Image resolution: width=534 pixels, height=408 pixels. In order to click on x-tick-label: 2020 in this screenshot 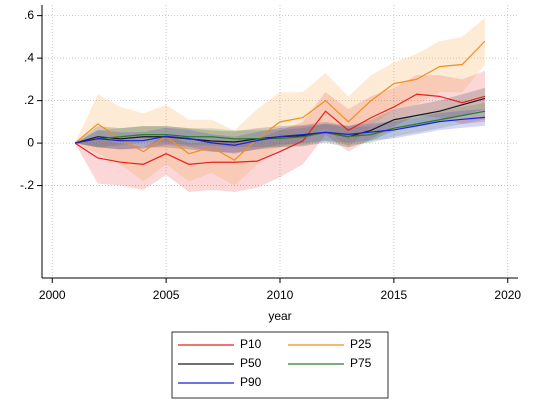, I will do `click(507, 295)`.